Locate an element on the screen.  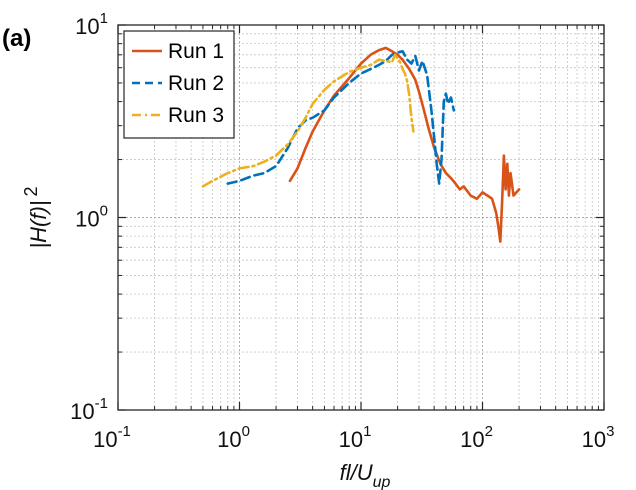
x-tick-label: 10⁻¹ is located at coordinates (112, 437).